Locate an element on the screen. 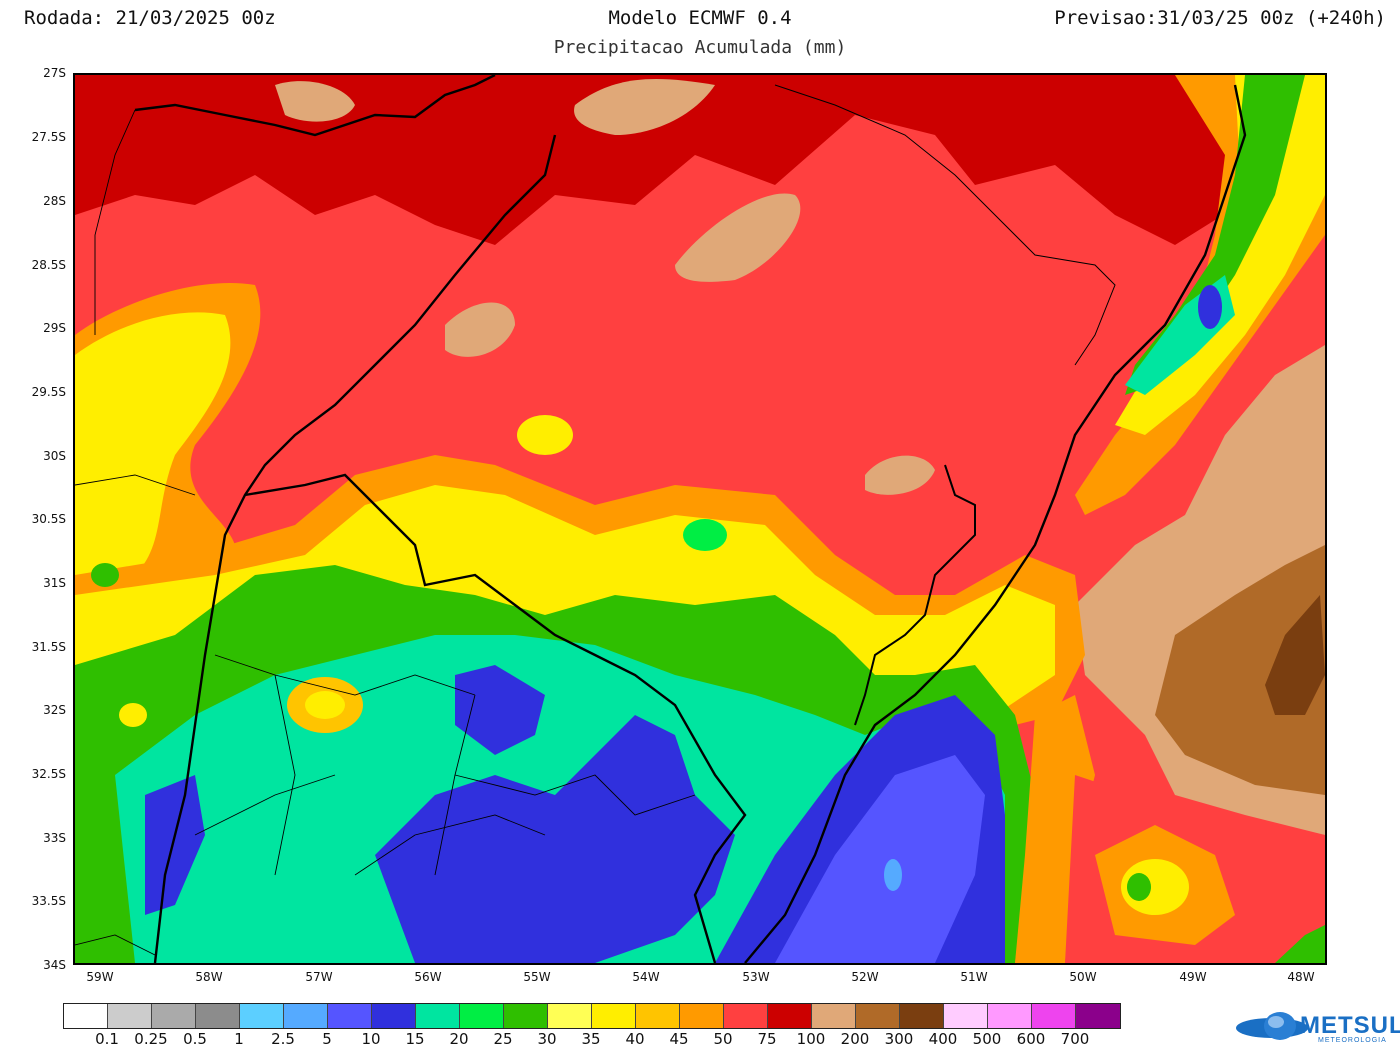 The width and height of the screenshot is (1400, 1052). legend-label: 40 is located at coordinates (635, 1039).